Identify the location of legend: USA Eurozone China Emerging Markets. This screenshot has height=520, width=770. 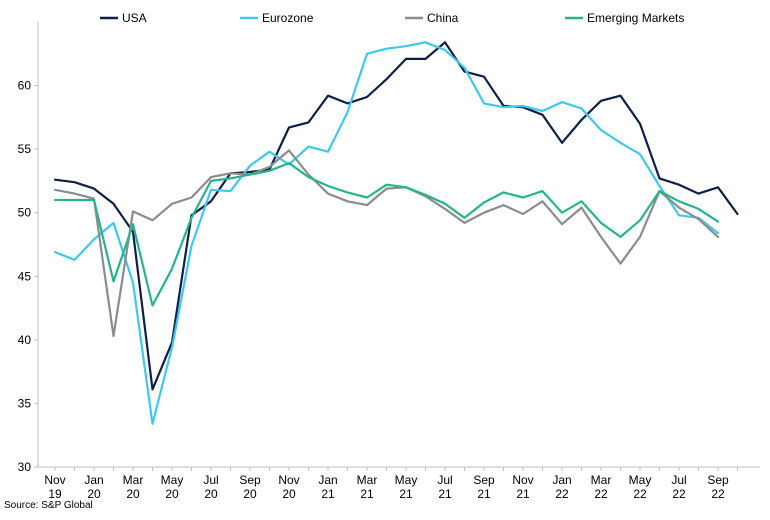
(392, 18).